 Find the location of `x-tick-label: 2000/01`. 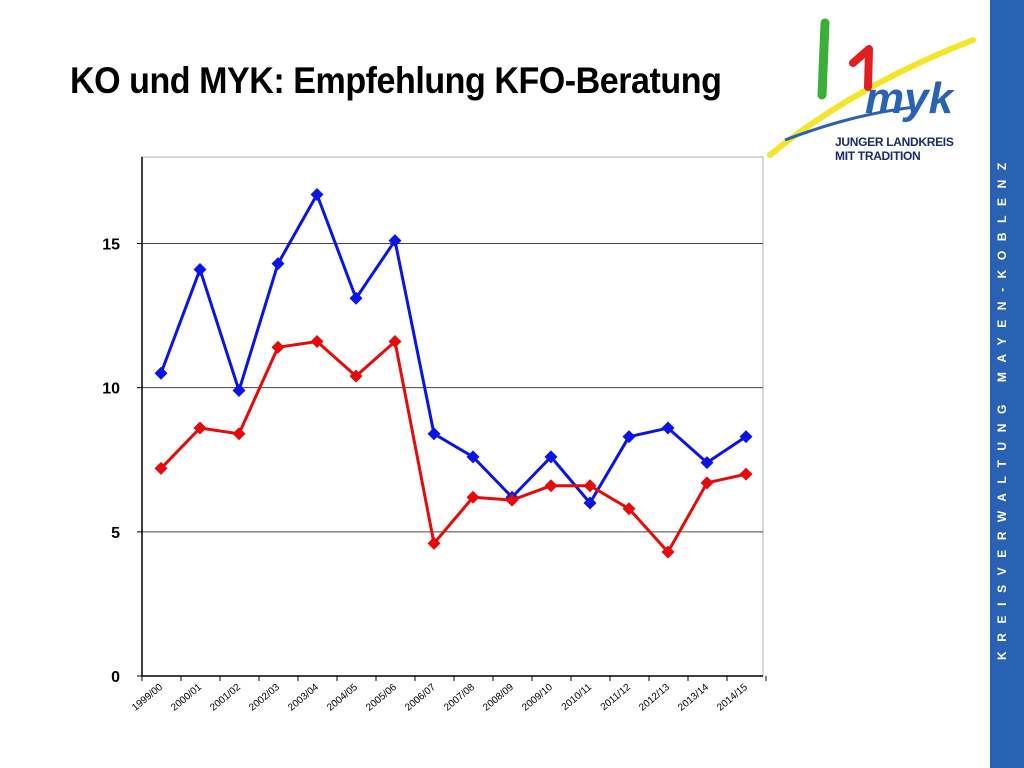

x-tick-label: 2000/01 is located at coordinates (186, 698).